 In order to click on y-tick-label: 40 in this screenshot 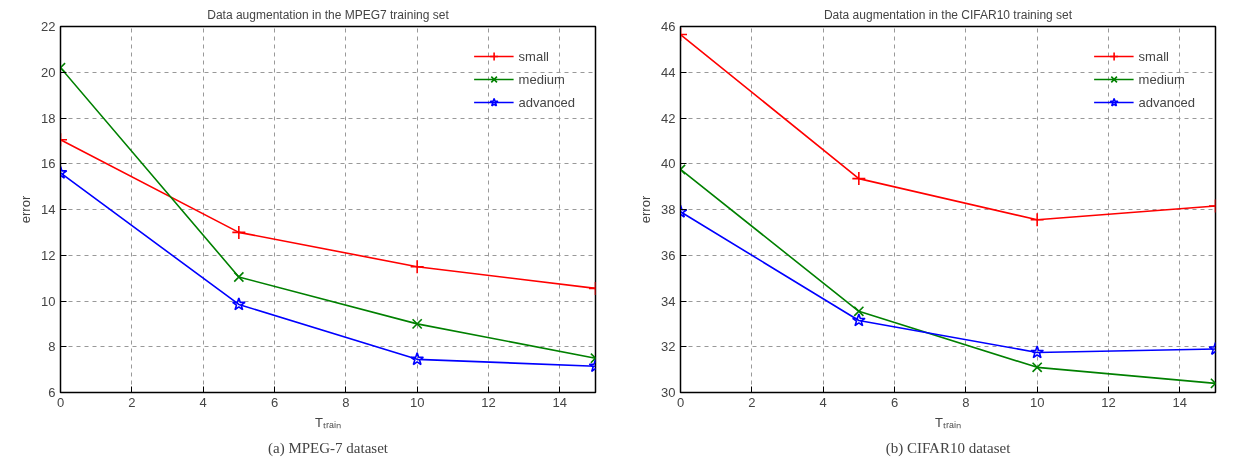, I will do `click(668, 164)`.